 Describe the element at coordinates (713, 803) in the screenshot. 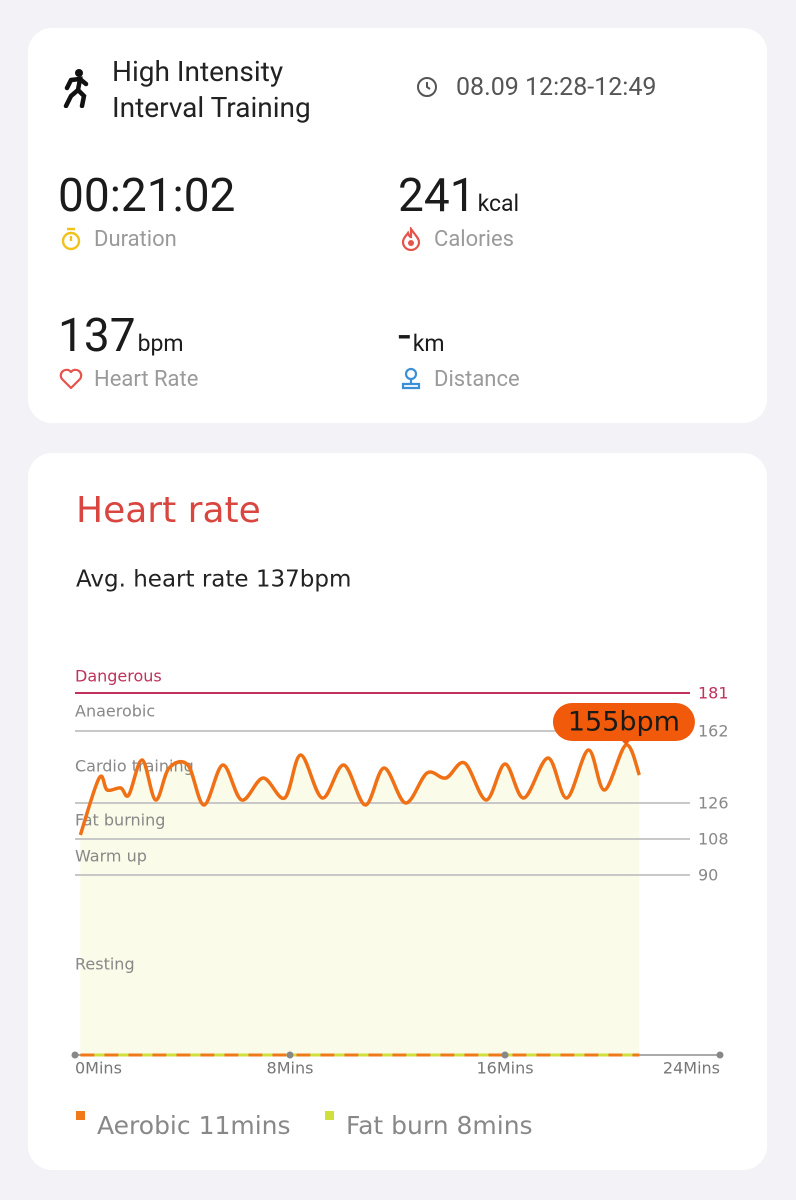

I see `y-tick-label: 126` at that location.